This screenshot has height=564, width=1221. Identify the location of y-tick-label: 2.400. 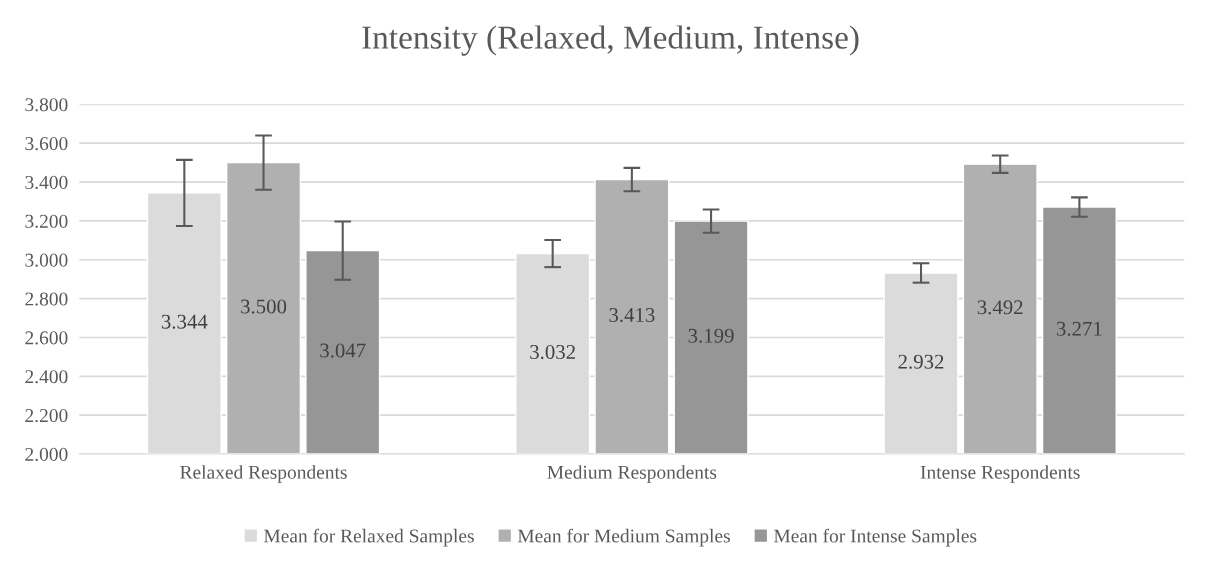
(46, 377).